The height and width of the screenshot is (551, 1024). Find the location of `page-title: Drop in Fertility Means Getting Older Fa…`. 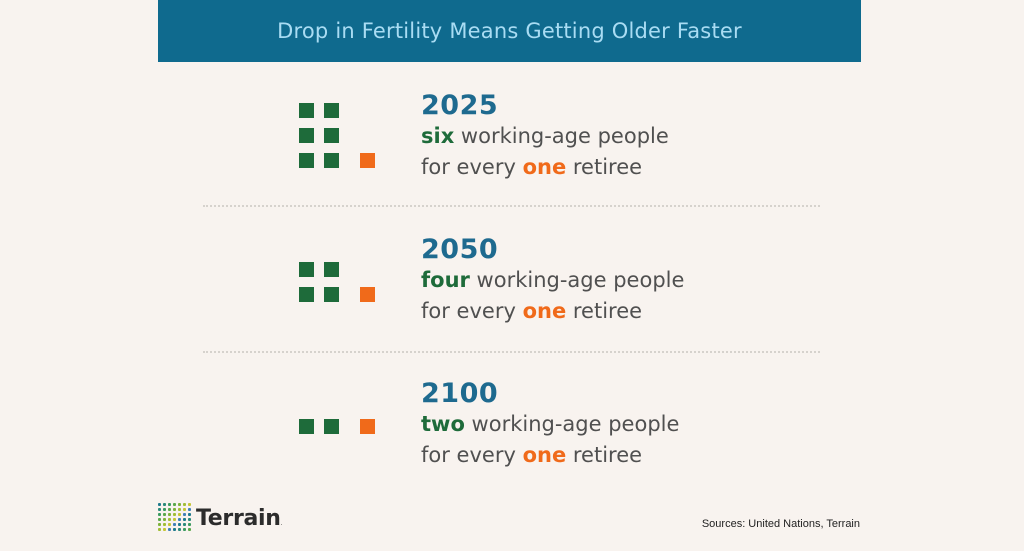

page-title: Drop in Fertility Means Getting Older Fa… is located at coordinates (509, 31).